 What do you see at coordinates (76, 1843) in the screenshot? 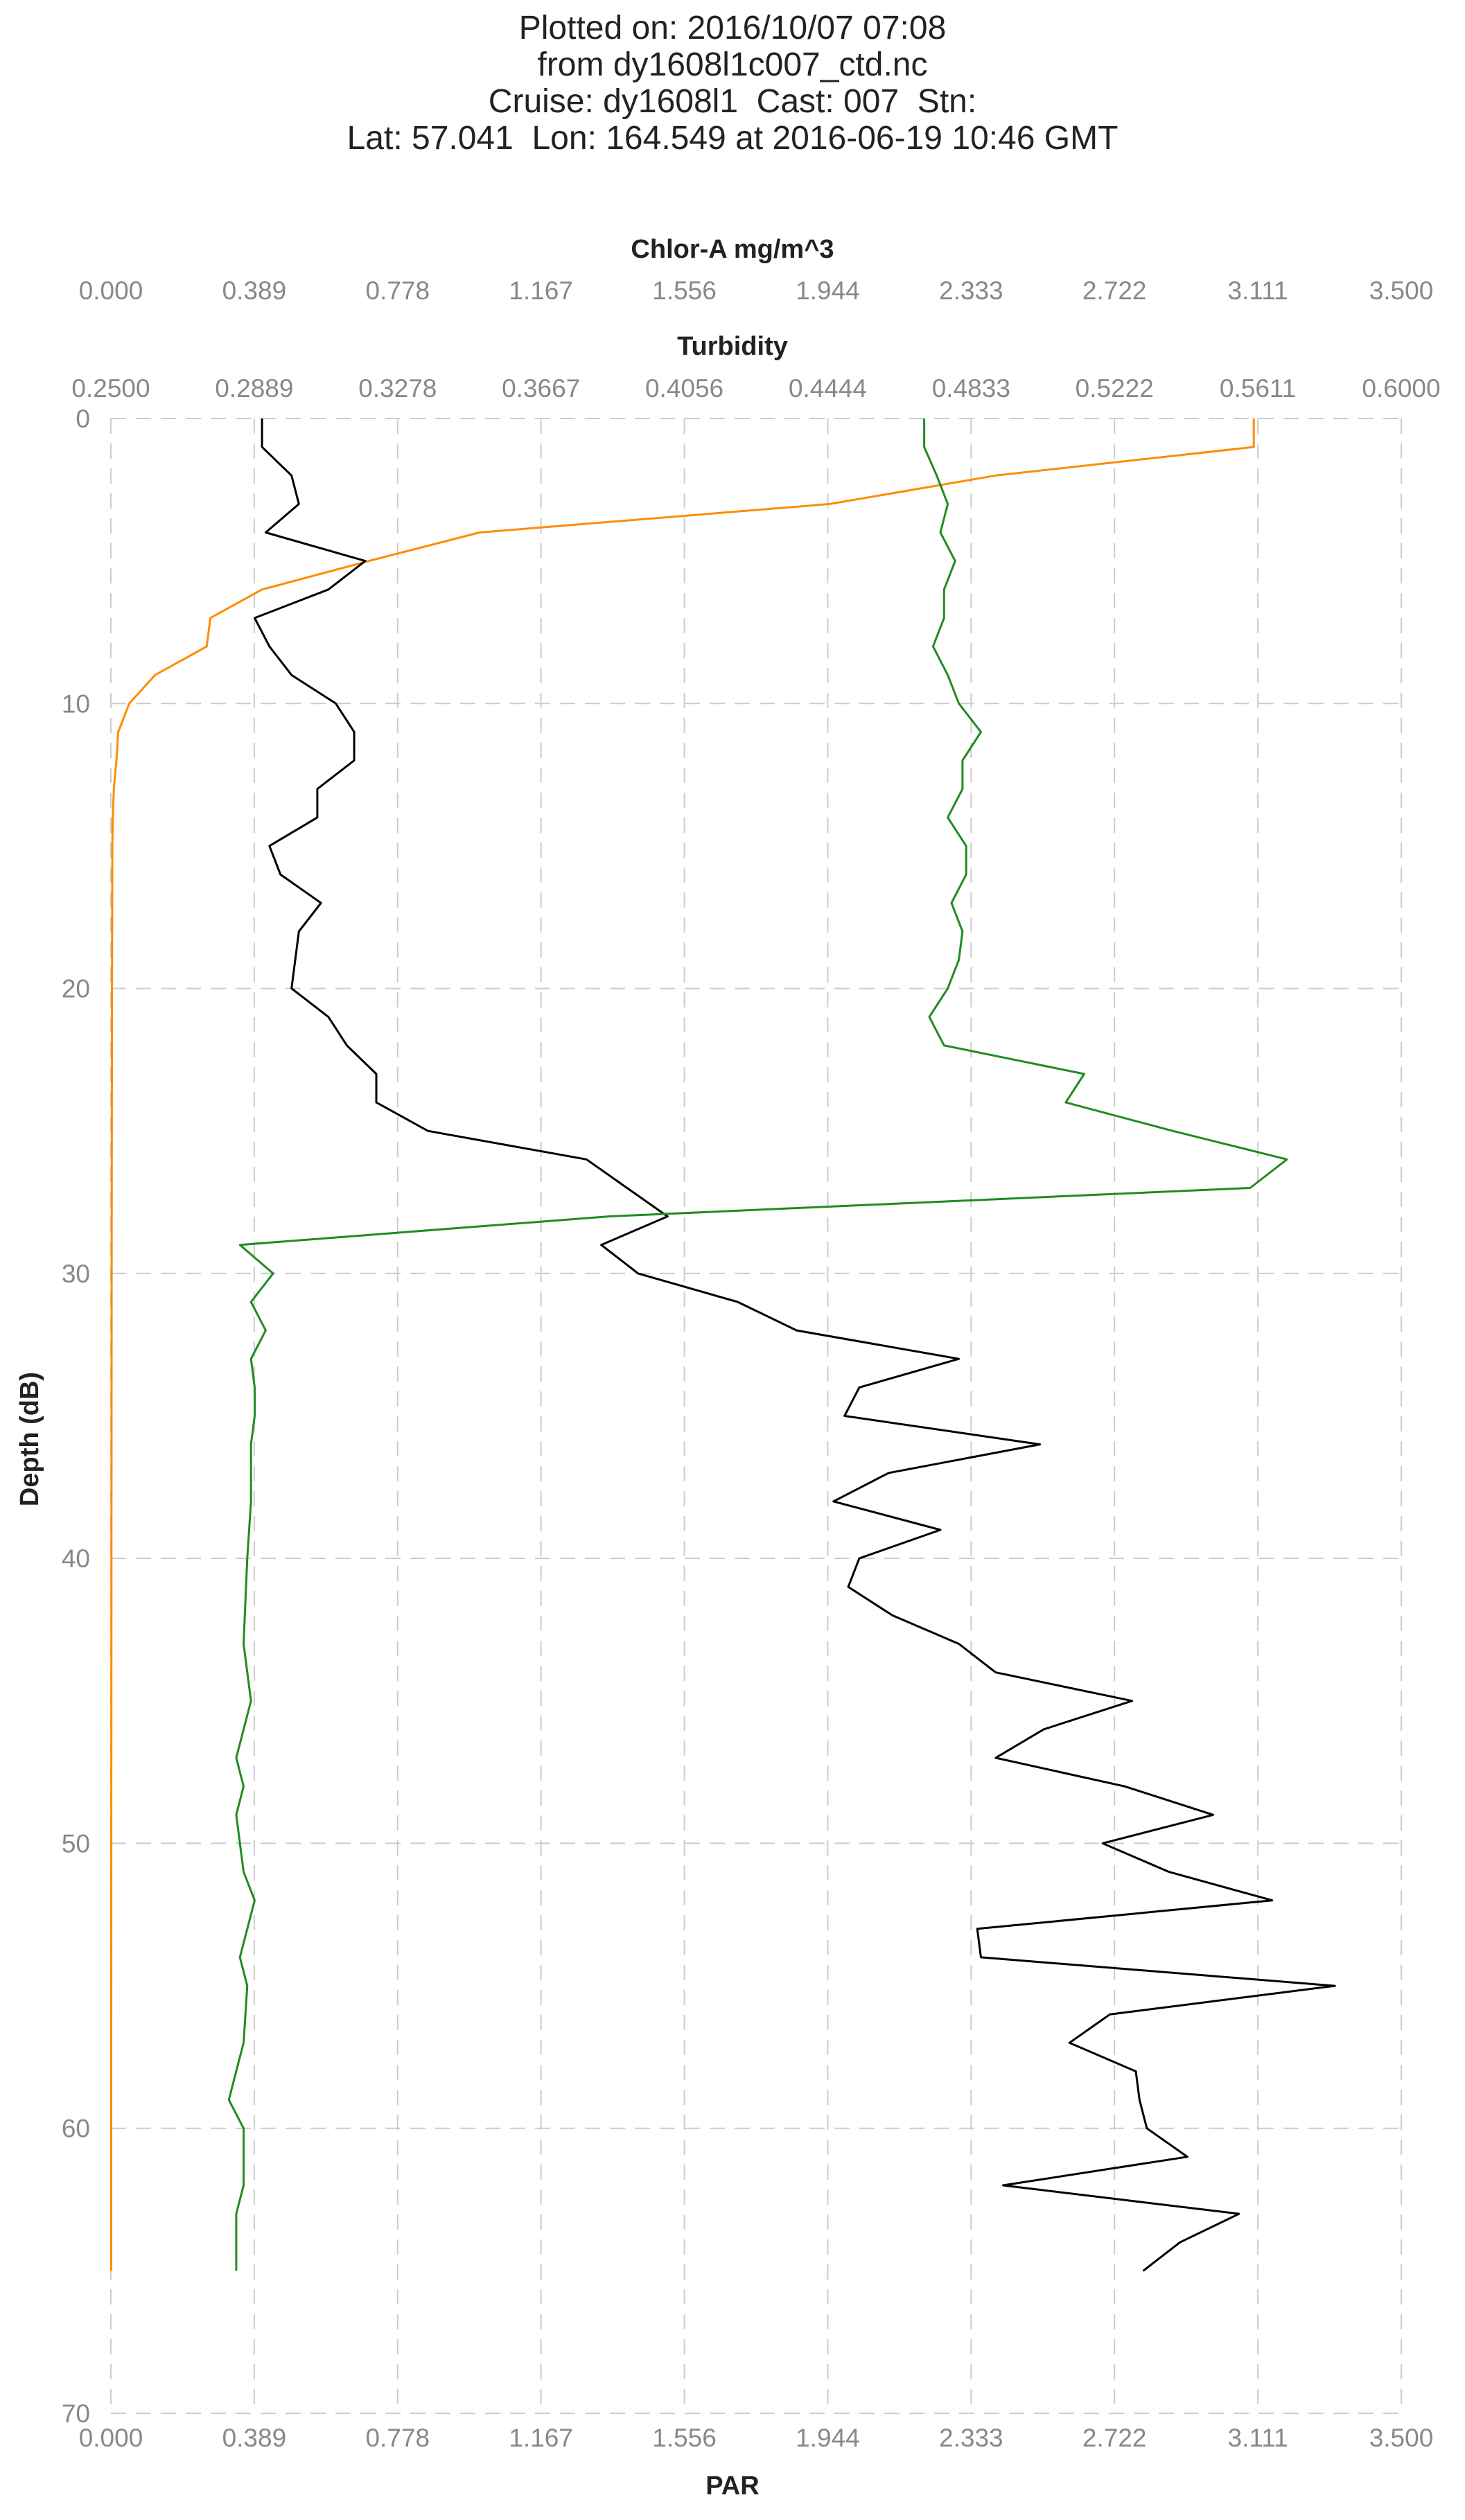
I see `y-tick-label: 50` at bounding box center [76, 1843].